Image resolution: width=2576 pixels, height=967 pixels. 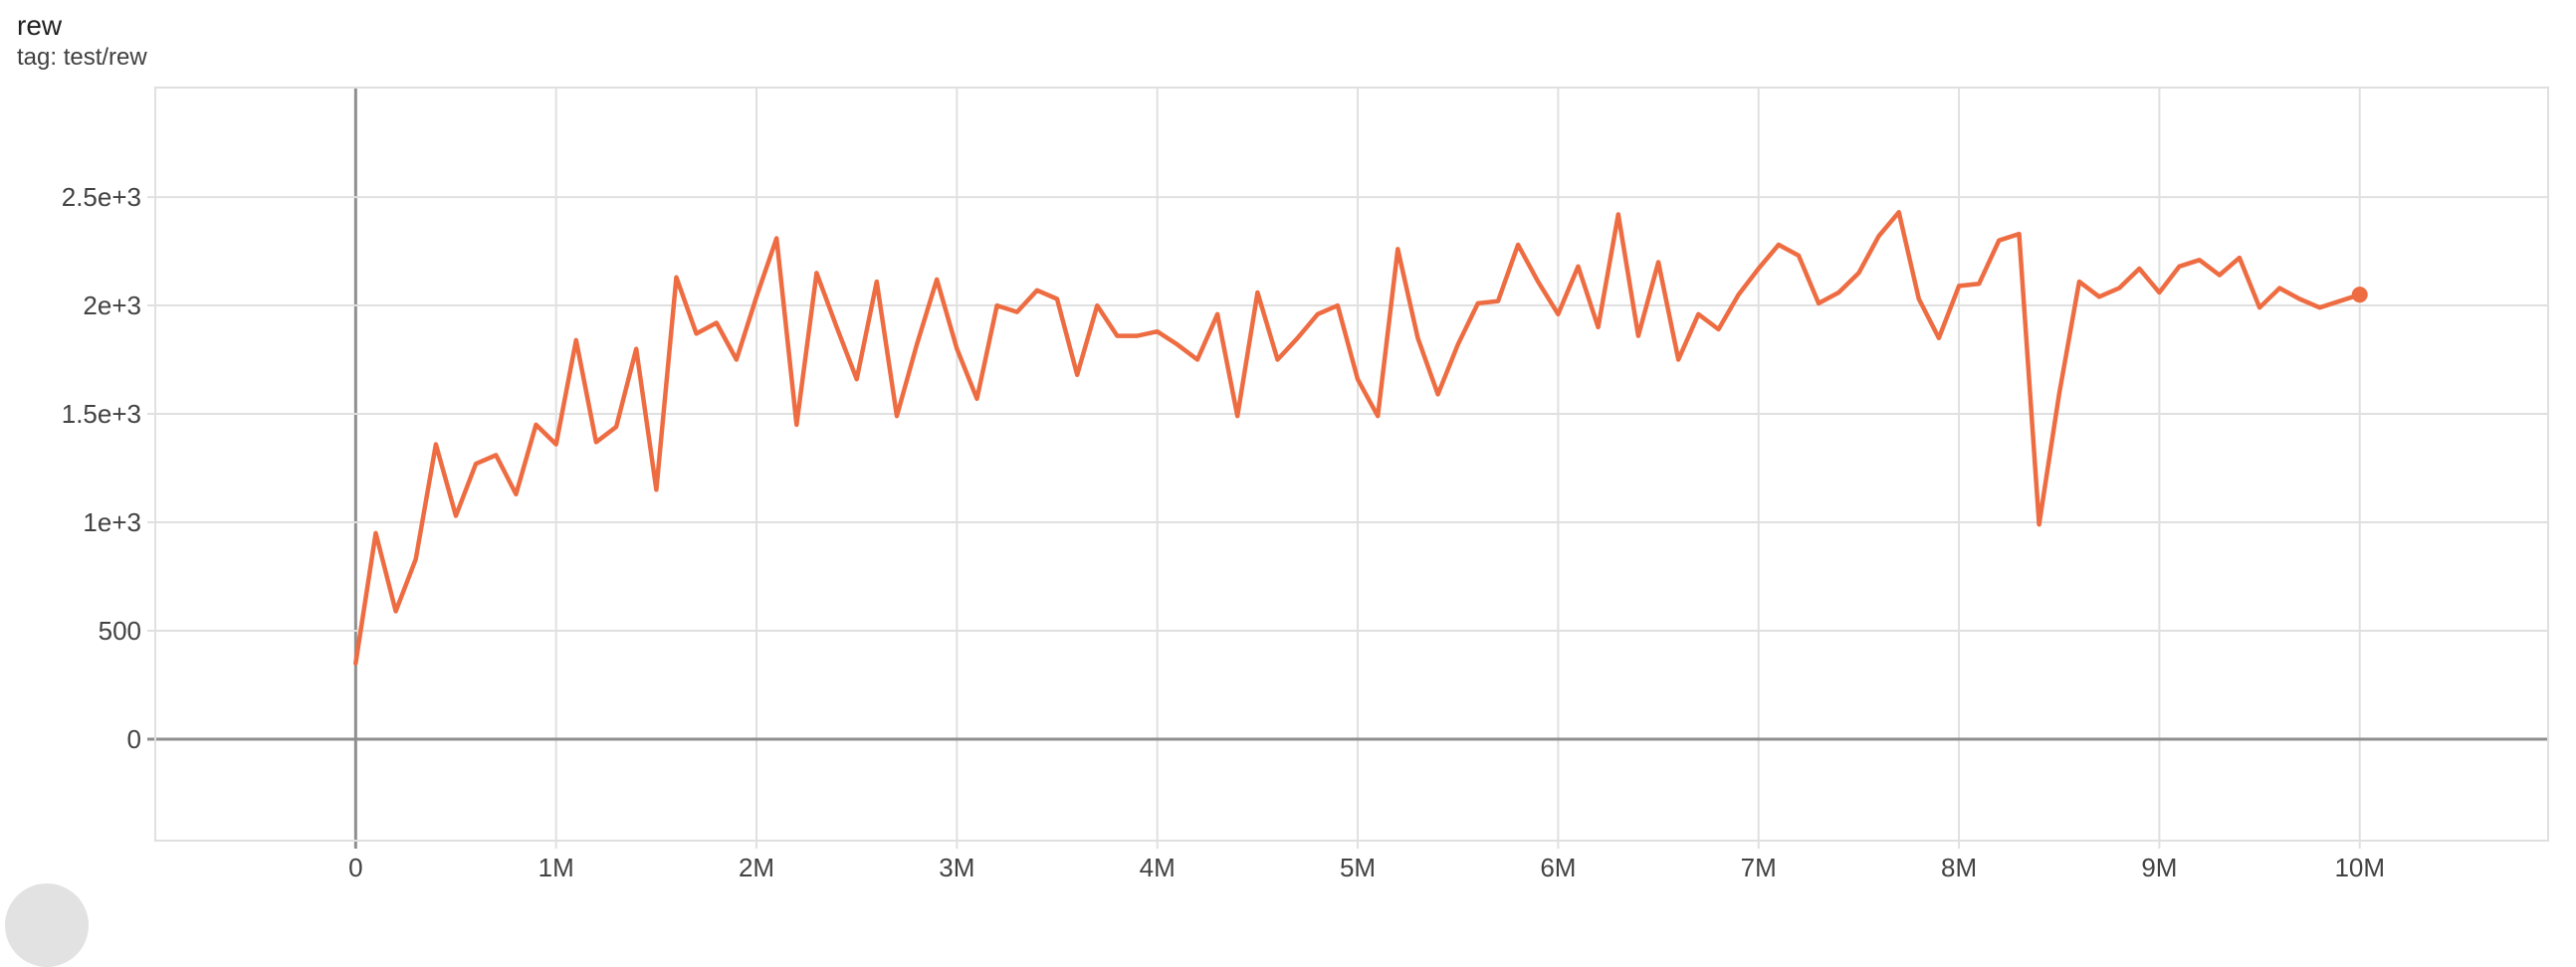 I want to click on x-tick-label: 8M, so click(x=1959, y=868).